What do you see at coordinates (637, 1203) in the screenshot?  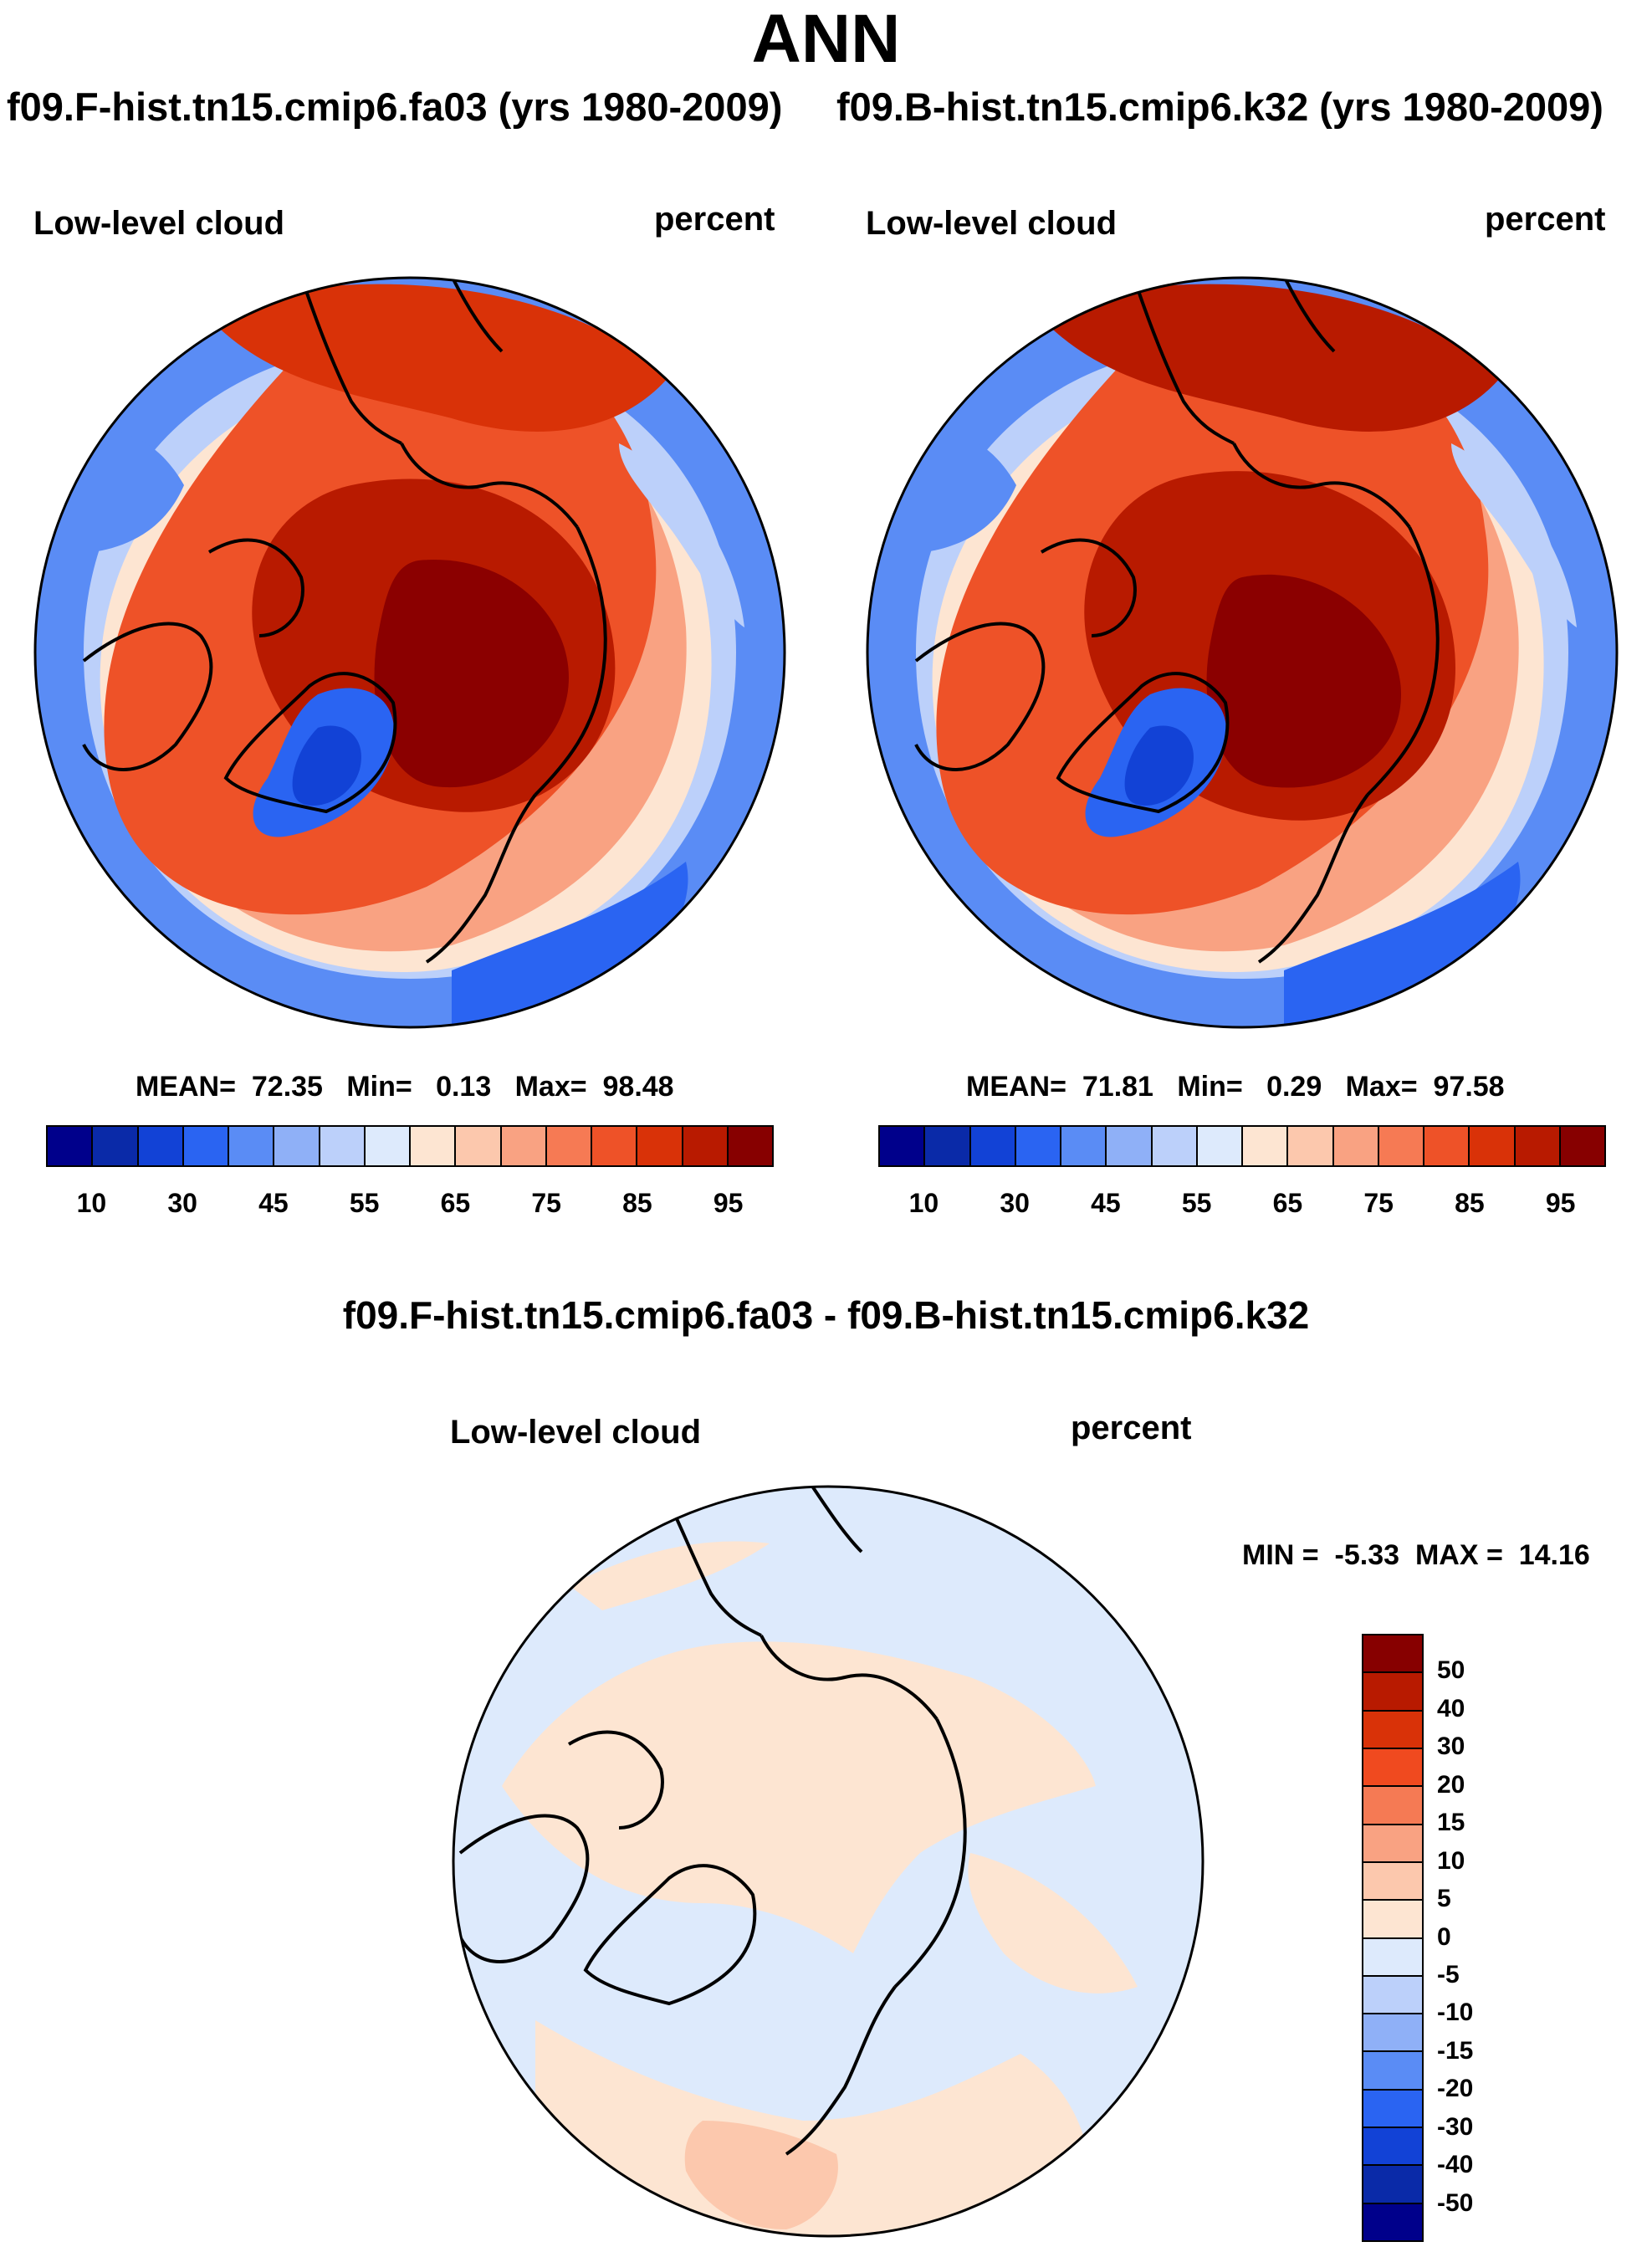 I see `cb1ticks-label: 85` at bounding box center [637, 1203].